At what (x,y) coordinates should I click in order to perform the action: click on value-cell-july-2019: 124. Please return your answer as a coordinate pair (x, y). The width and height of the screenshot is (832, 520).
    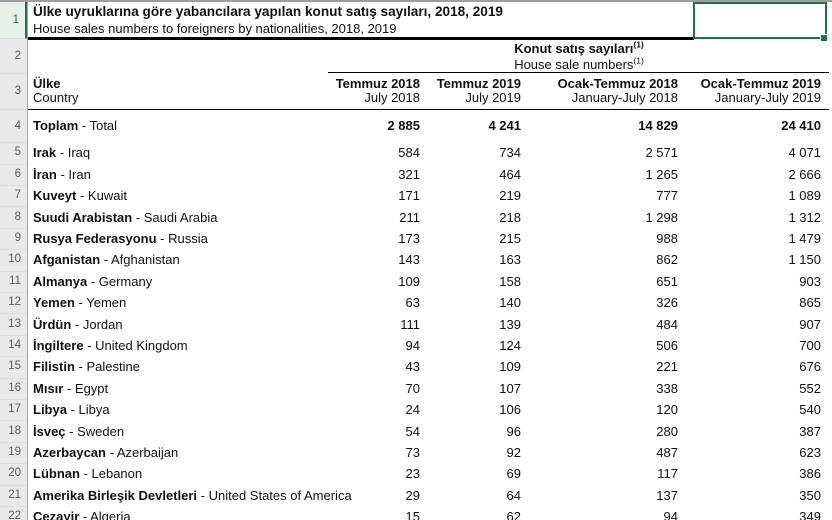
    Looking at the image, I should click on (510, 345).